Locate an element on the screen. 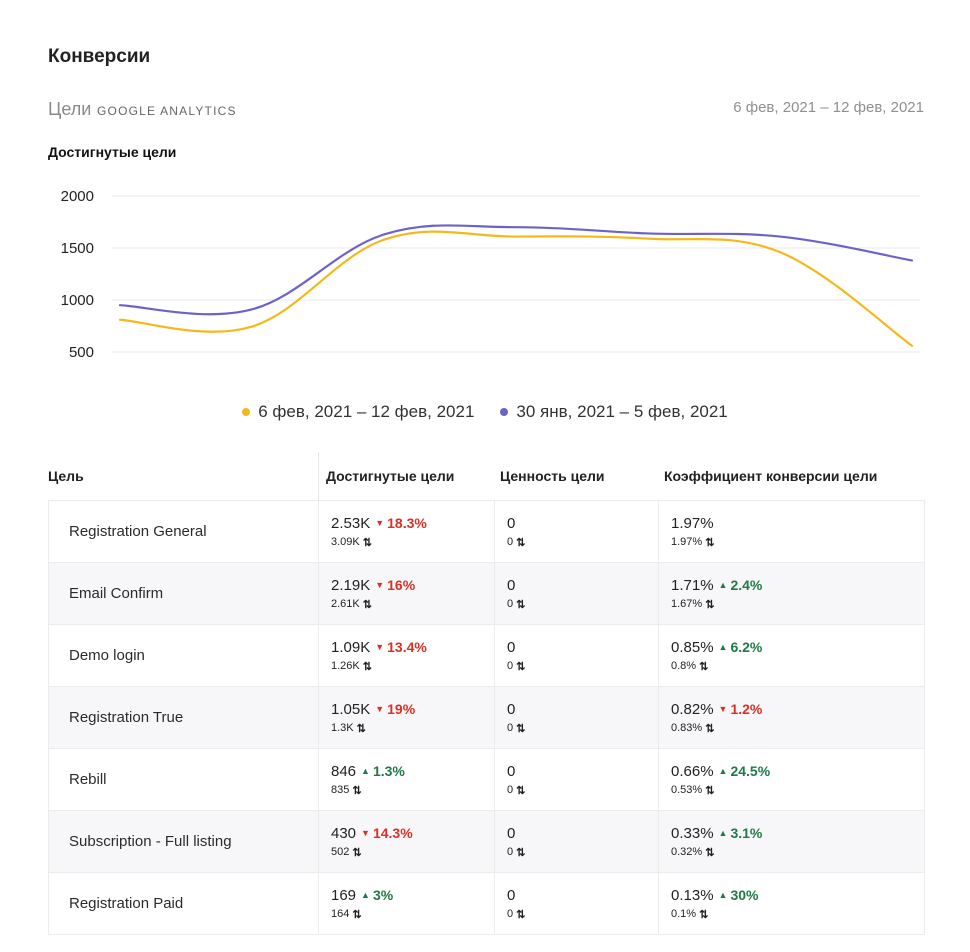  reached-prev-value: 3.09K is located at coordinates (345, 542).